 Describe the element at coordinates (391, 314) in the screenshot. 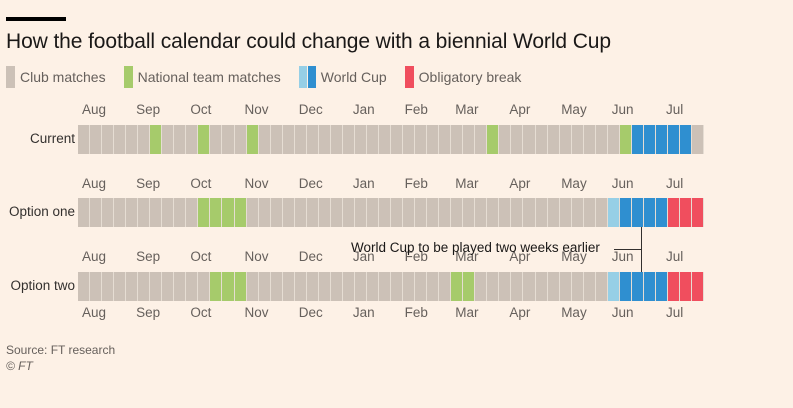

I see `month-axis-3-bottom: Aug Sep Oct Nov Dec Jan Feb Mar Apr May Jun Jul` at that location.